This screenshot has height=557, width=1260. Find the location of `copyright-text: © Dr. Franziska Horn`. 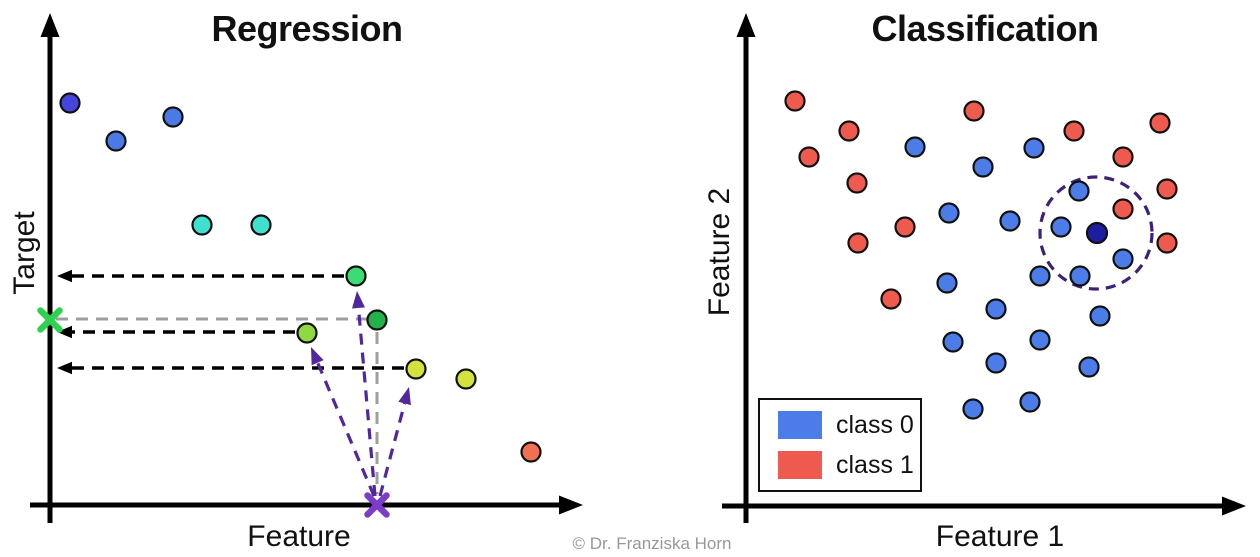

copyright-text: © Dr. Franziska Horn is located at coordinates (652, 543).